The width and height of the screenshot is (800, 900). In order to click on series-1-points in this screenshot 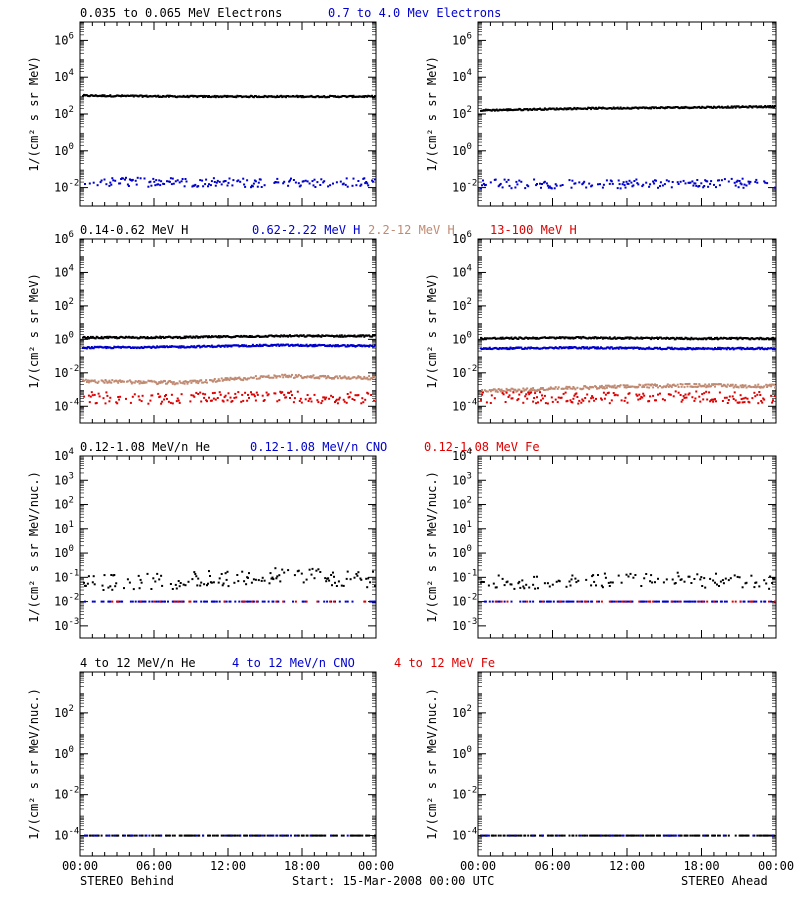, I will do `click(628, 108)`.